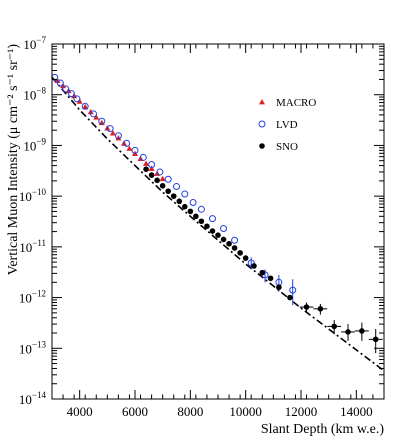 The height and width of the screenshot is (442, 415). What do you see at coordinates (41, 141) in the screenshot?
I see `y-tick-exponent: −9` at bounding box center [41, 141].